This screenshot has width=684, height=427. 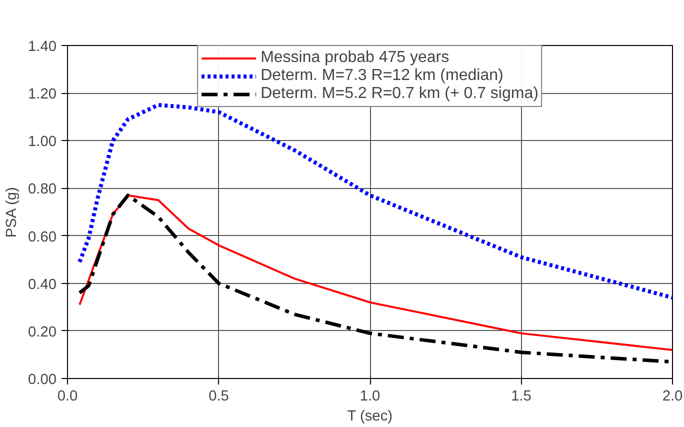 I want to click on x-tick-label: 1.0, so click(x=370, y=396).